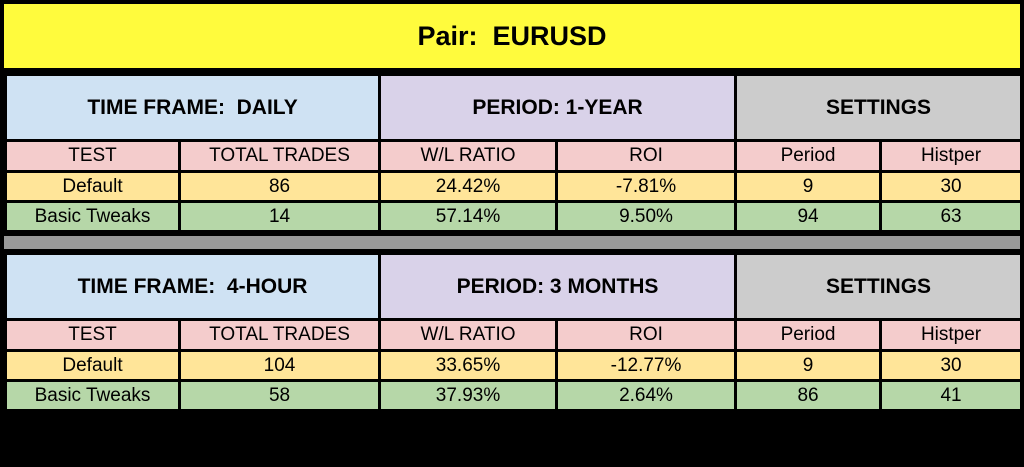  What do you see at coordinates (468, 365) in the screenshot?
I see `cell-wl-ratio: 33.65%` at bounding box center [468, 365].